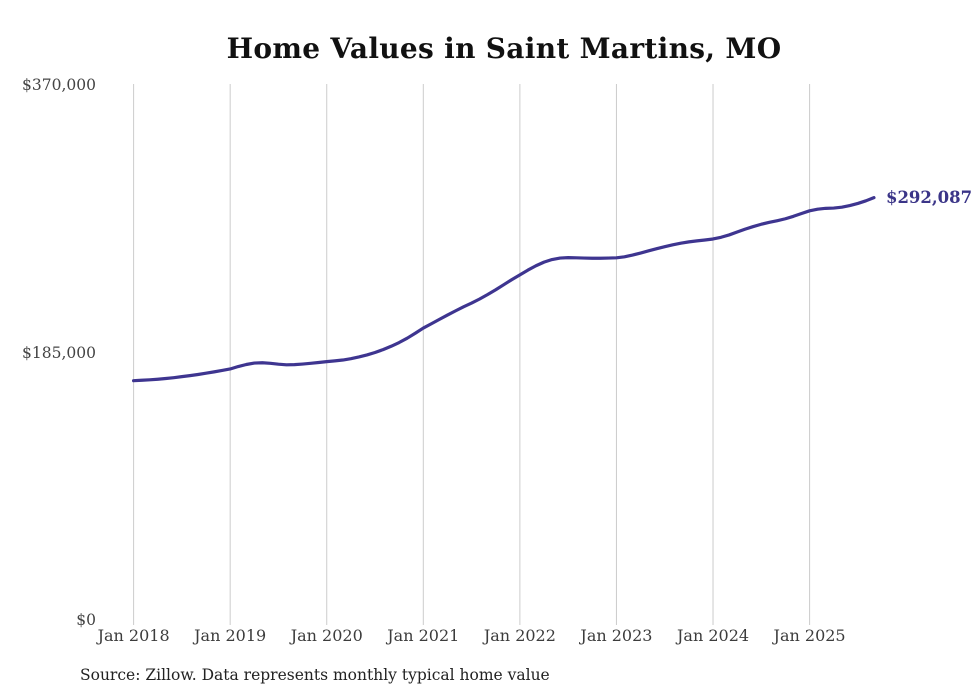 The height and width of the screenshot is (699, 980). Describe the element at coordinates (519, 635) in the screenshot. I see `x-tick-label: Jan 2022` at that location.